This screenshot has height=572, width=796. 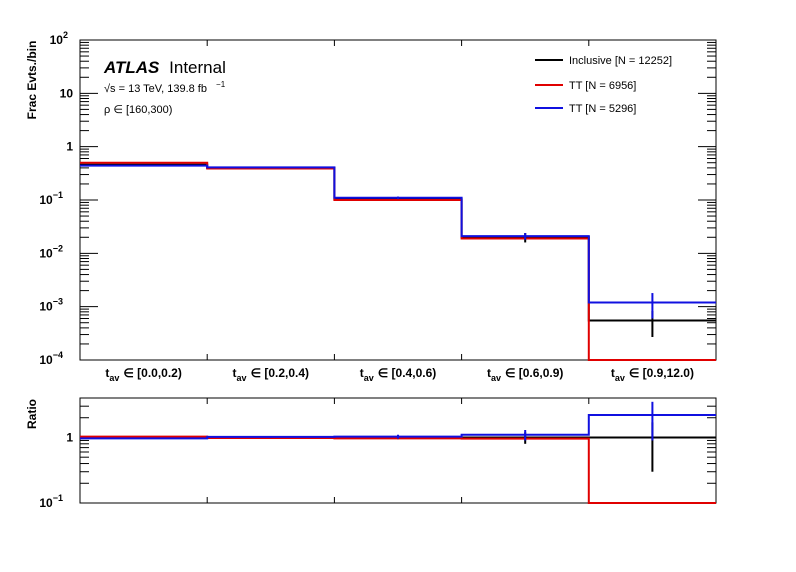 I want to click on legend-label-tt-6956: TT [N = 6956], so click(x=602, y=86).